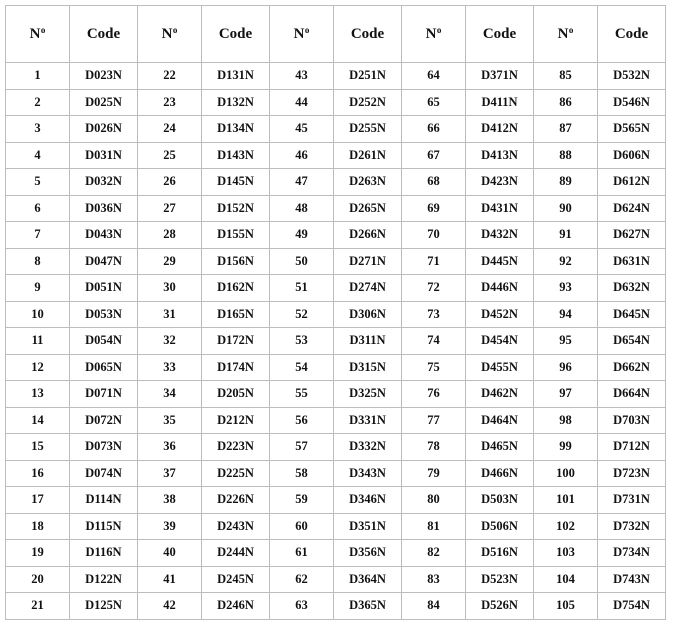 Image resolution: width=674 pixels, height=628 pixels. I want to click on number-cell: 85, so click(565, 76).